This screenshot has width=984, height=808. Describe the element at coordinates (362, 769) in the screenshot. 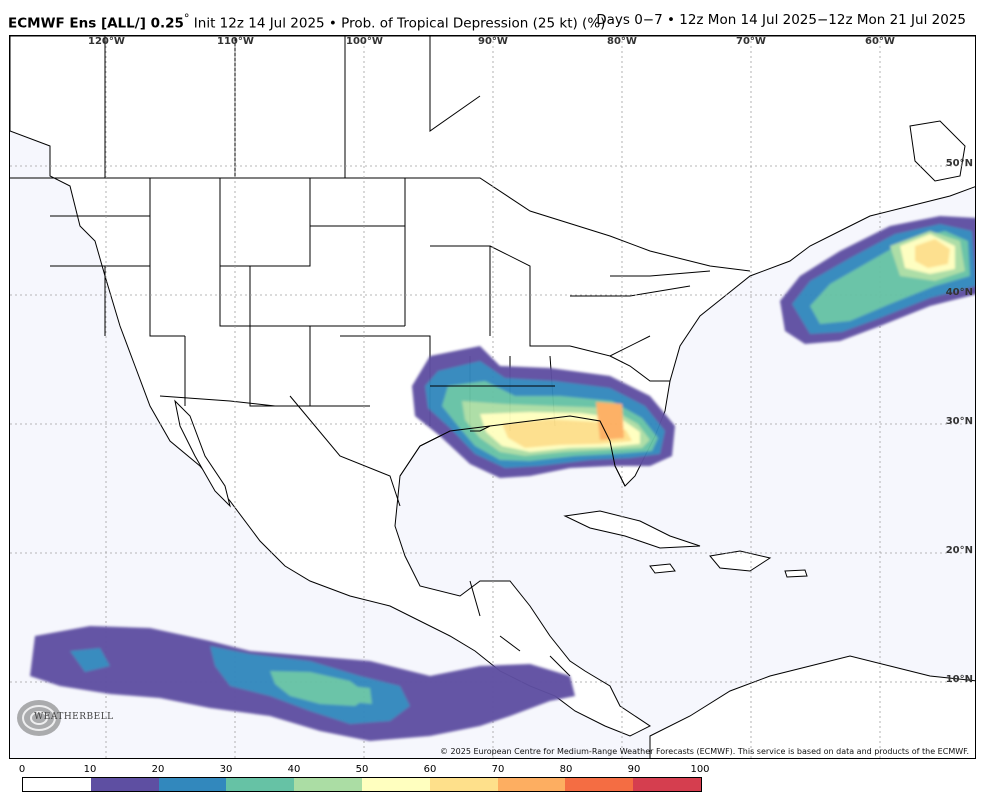

I see `colorbar-tick: 50` at that location.